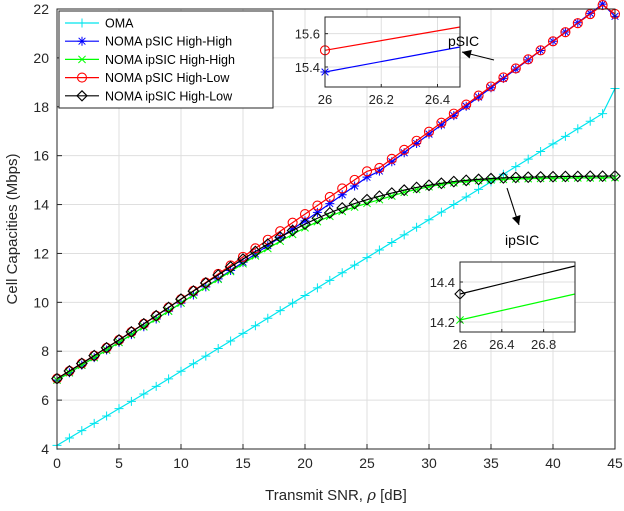  I want to click on y-tick-label: 22, so click(41, 9).